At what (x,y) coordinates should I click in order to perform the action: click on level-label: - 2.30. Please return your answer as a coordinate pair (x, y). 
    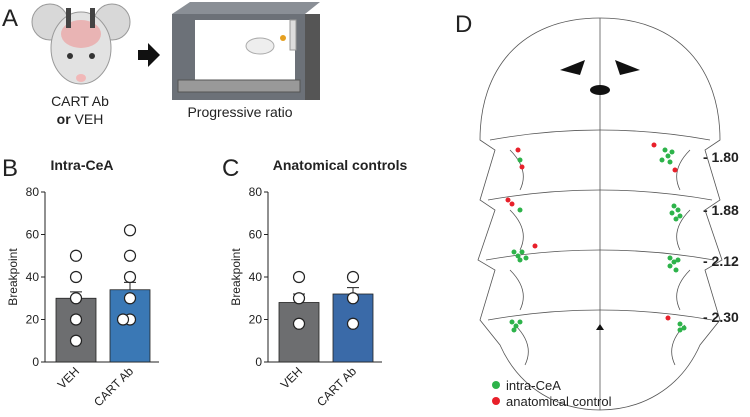
    Looking at the image, I should click on (721, 317).